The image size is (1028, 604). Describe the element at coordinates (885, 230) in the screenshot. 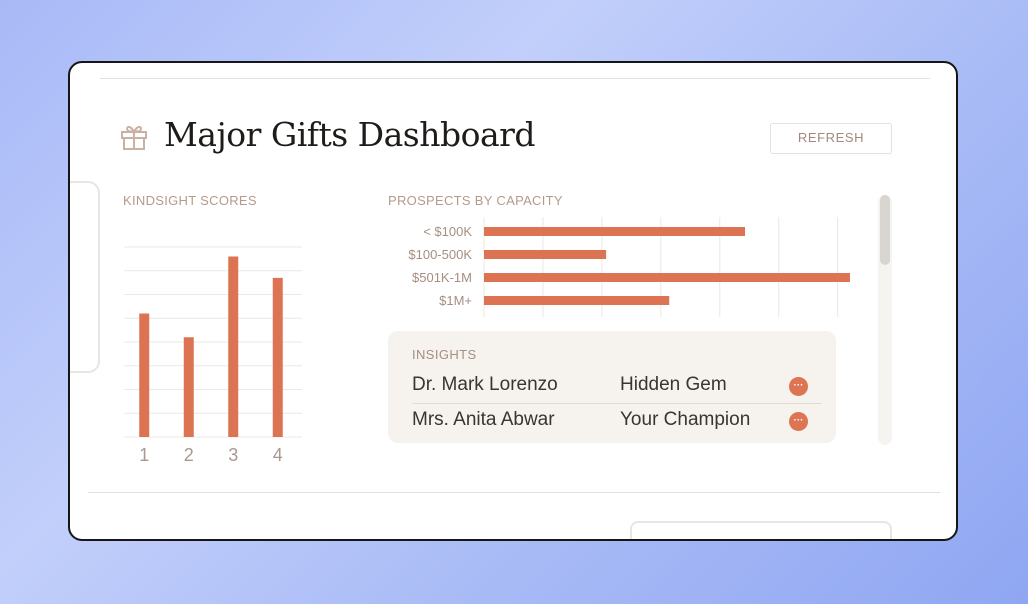

I see `scrollbar-thumb` at that location.